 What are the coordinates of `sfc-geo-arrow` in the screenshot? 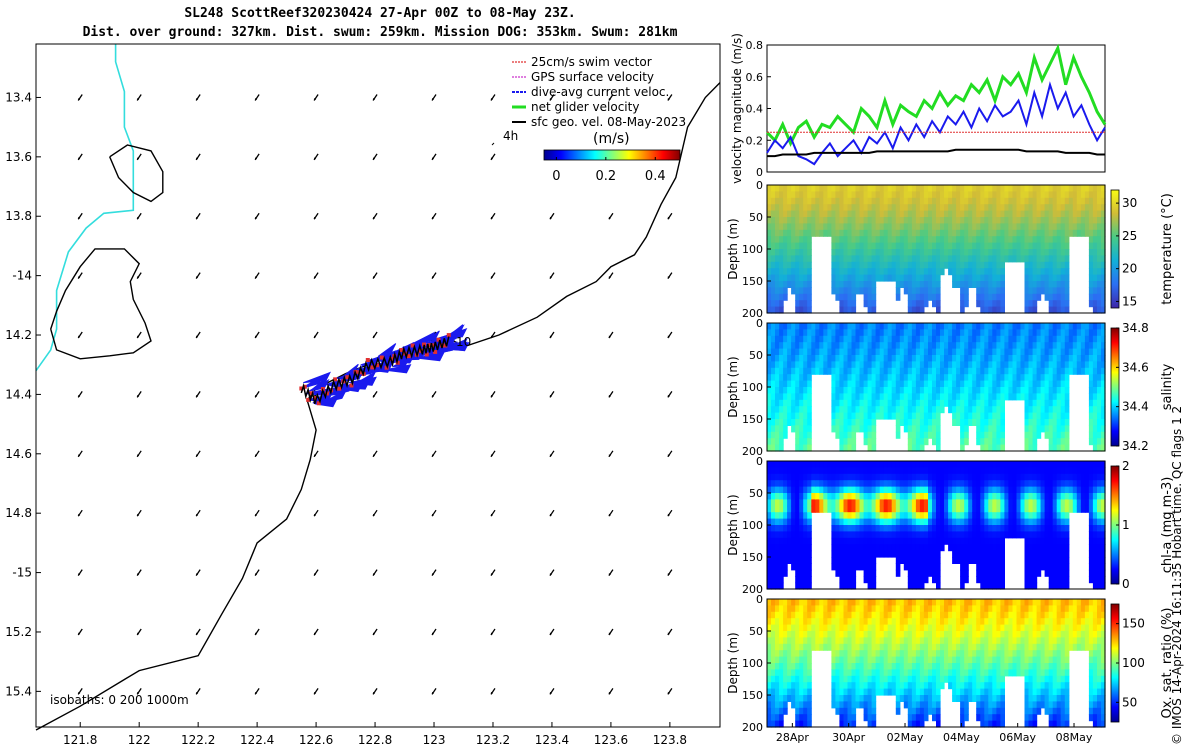 It's located at (552, 394).